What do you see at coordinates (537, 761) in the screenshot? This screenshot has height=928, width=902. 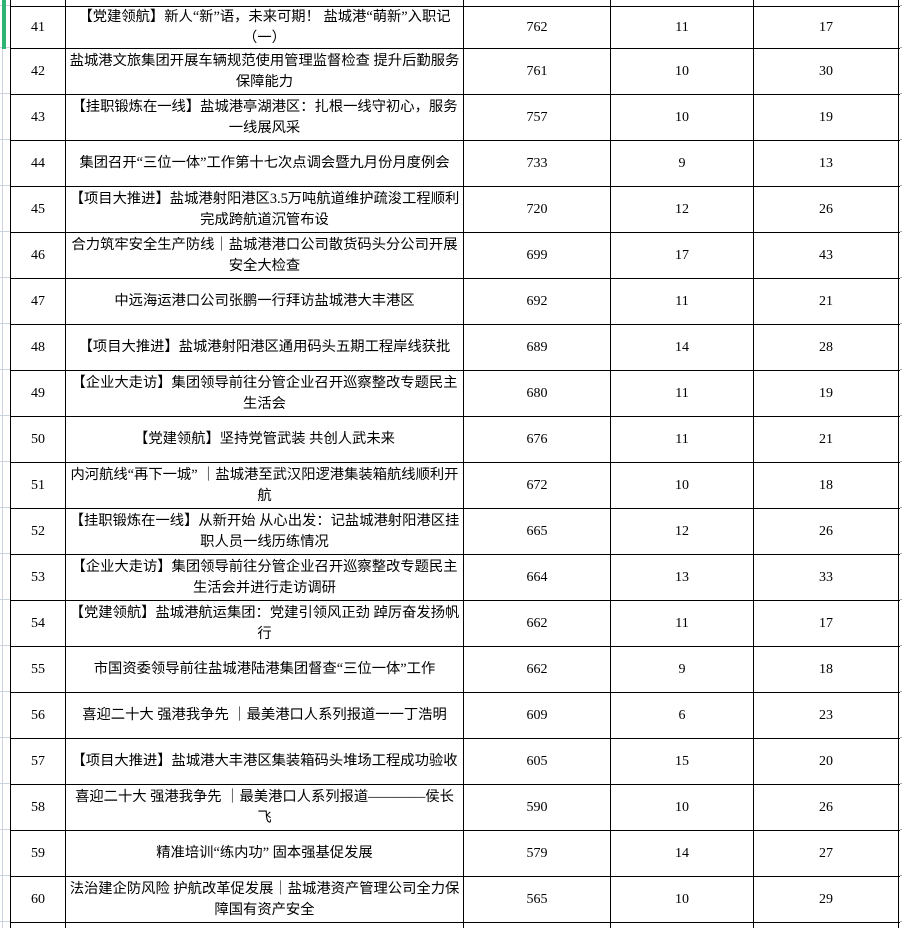 I see `metric1-cell: 605` at bounding box center [537, 761].